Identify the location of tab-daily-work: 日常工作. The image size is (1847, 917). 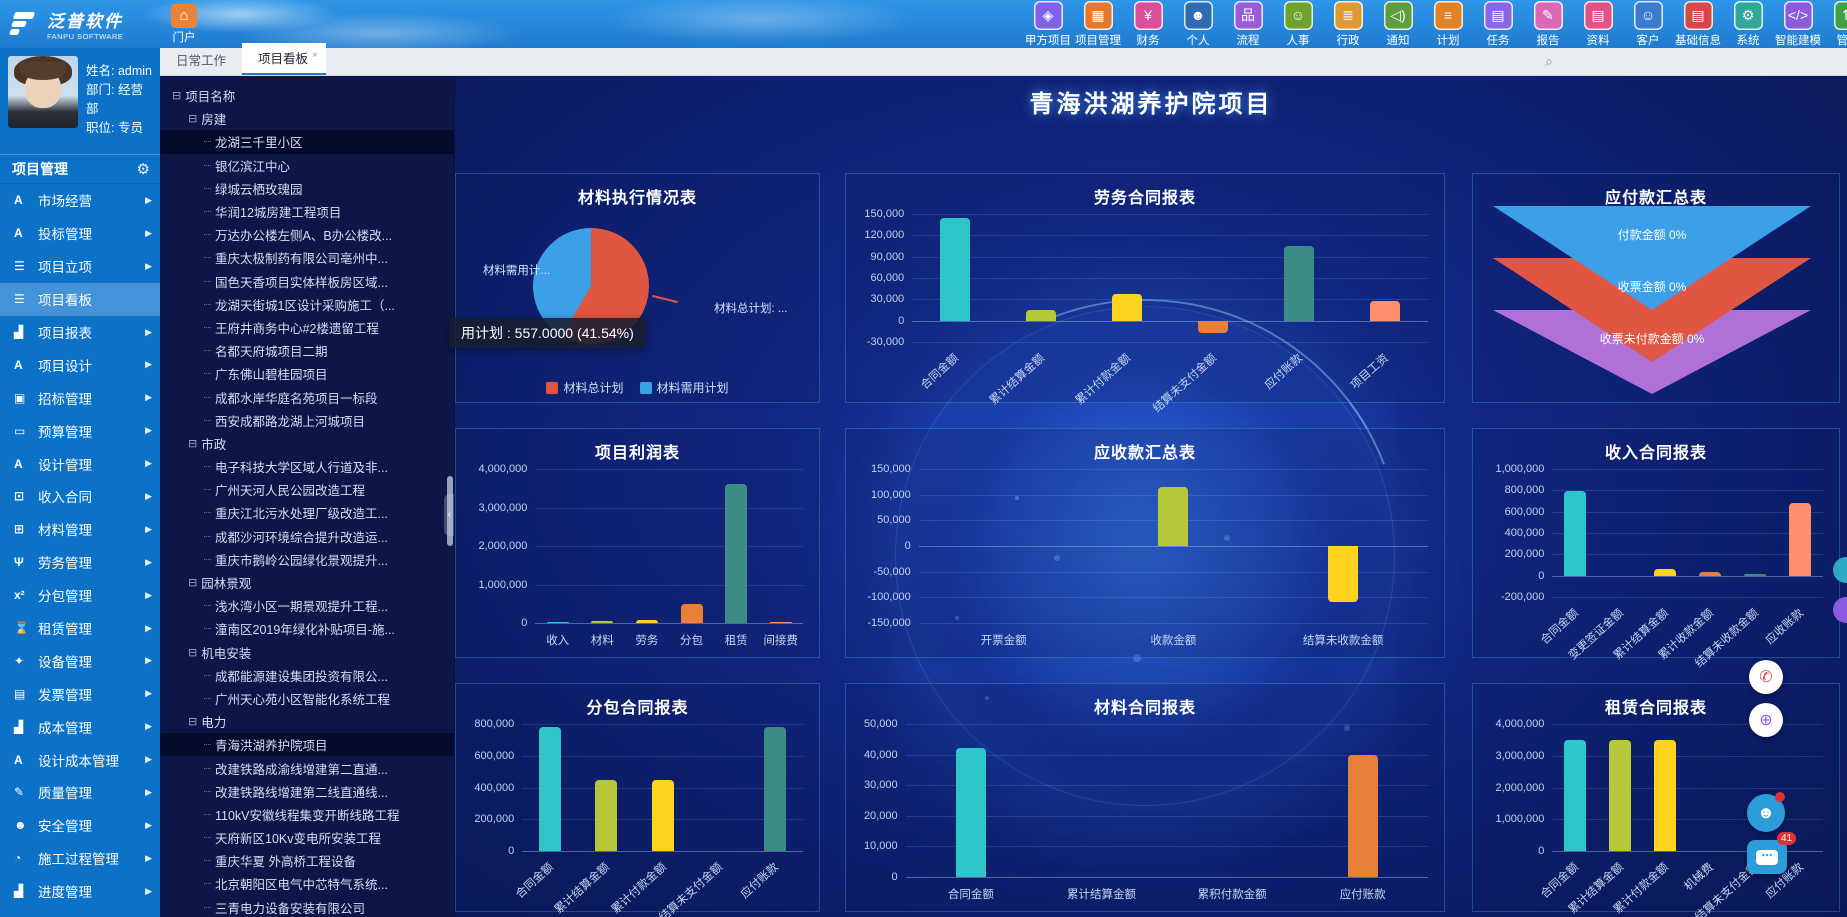
(201, 61).